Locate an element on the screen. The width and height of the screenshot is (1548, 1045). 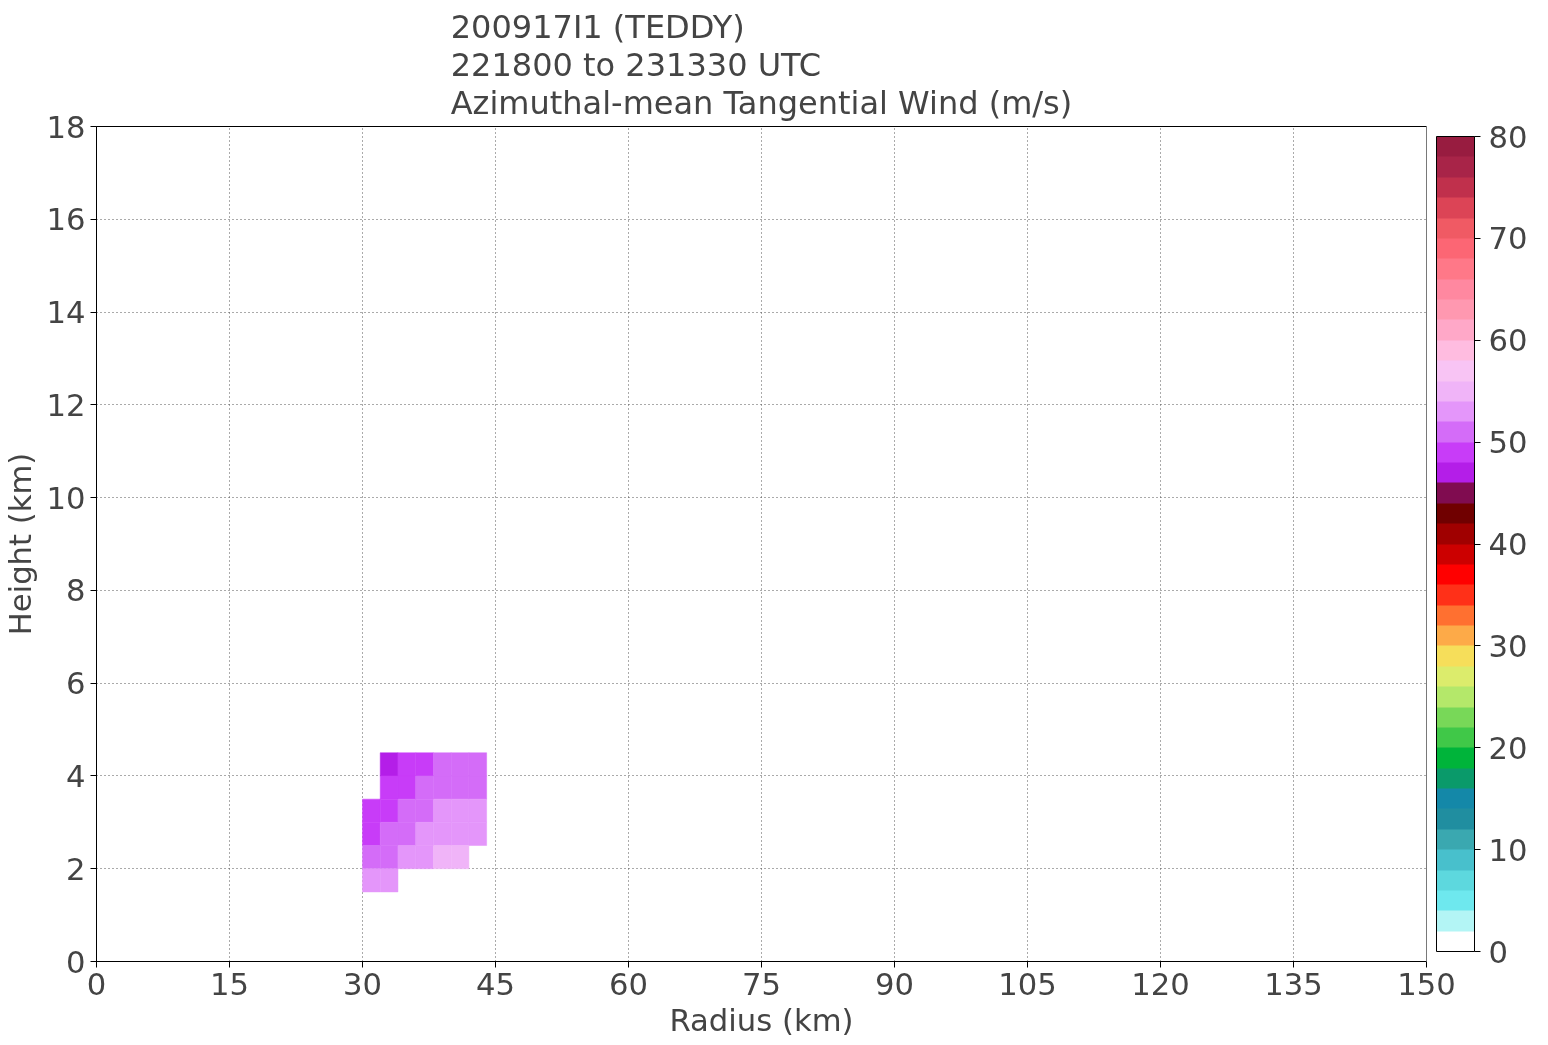
x-tick-label: 60 is located at coordinates (629, 984).